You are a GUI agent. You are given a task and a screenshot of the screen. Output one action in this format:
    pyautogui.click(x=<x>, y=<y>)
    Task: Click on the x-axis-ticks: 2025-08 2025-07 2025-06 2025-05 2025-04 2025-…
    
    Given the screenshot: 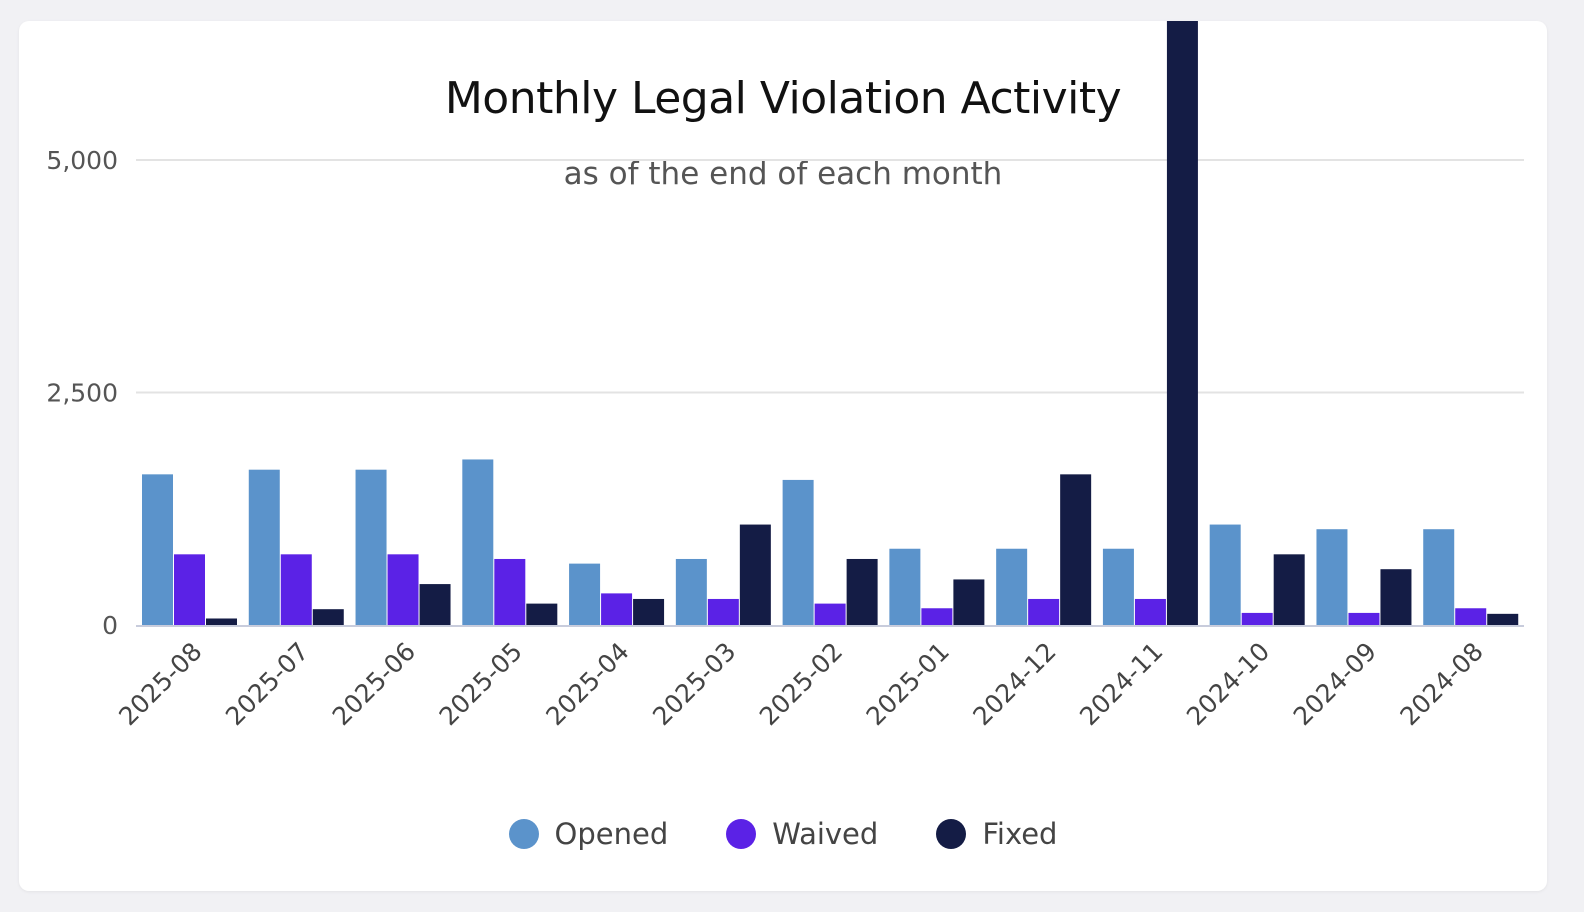 What is the action you would take?
    pyautogui.click(x=801, y=684)
    